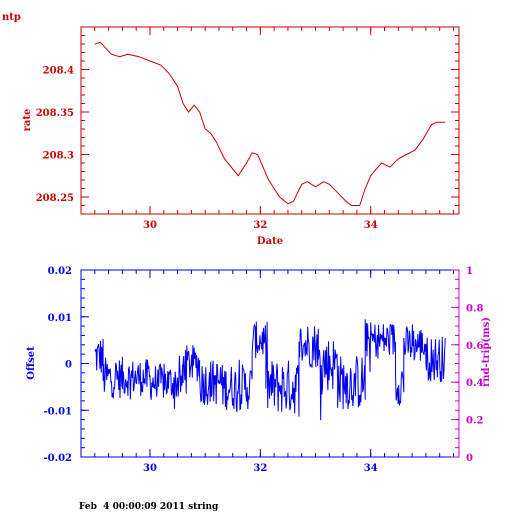  I want to click on y-right-tick-label: 0.4, so click(474, 383).